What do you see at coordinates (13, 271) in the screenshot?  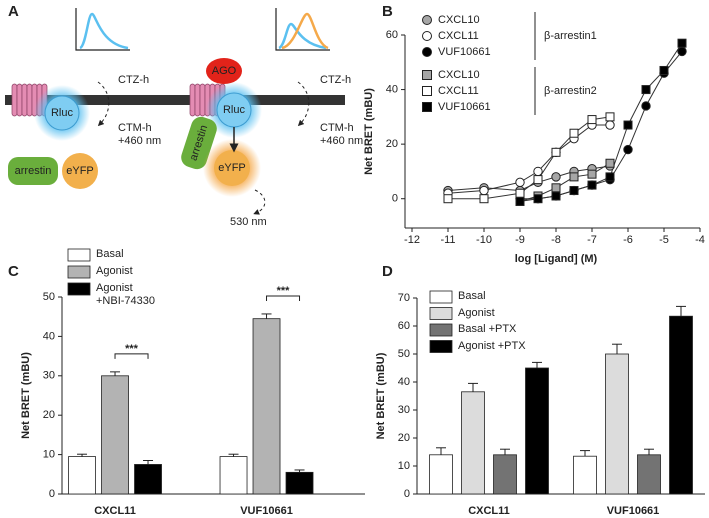 I see `panel-letter: C` at bounding box center [13, 271].